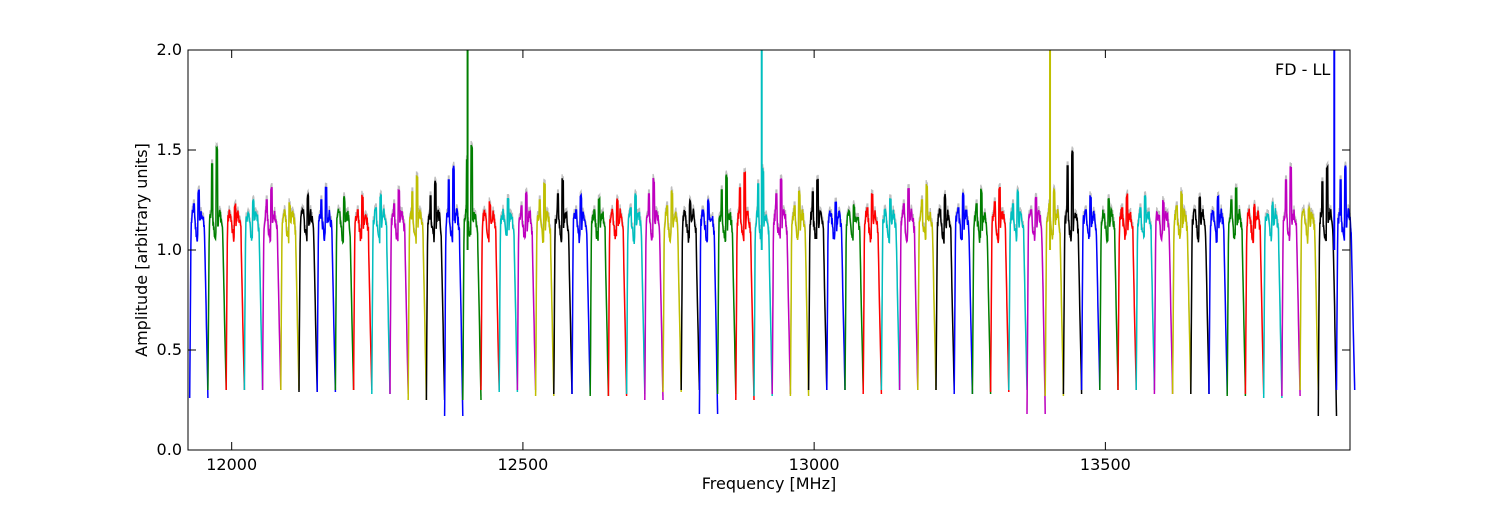 The width and height of the screenshot is (1500, 505). I want to click on y-tick-label: 2.0, so click(169, 49).